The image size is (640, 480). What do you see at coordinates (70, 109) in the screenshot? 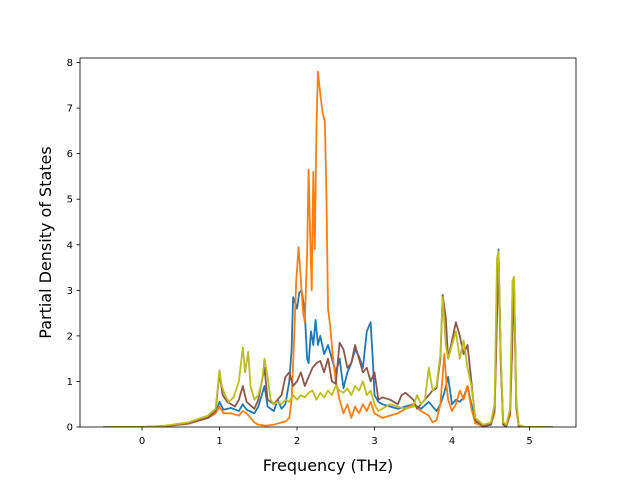
I see `y-tick-label: 7` at bounding box center [70, 109].